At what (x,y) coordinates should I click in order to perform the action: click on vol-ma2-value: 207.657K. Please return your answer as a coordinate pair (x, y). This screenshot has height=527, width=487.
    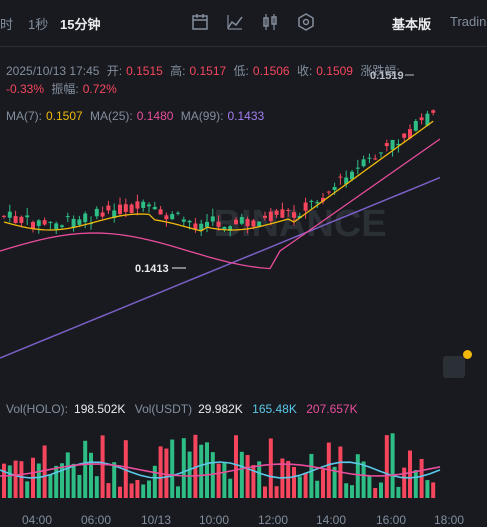
    Looking at the image, I should click on (332, 409).